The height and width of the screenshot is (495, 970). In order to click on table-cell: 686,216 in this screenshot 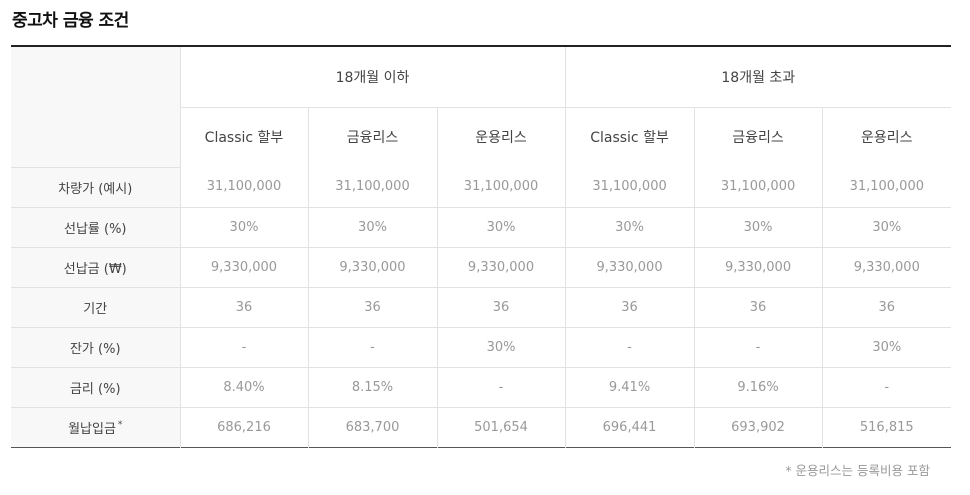, I will do `click(243, 427)`.